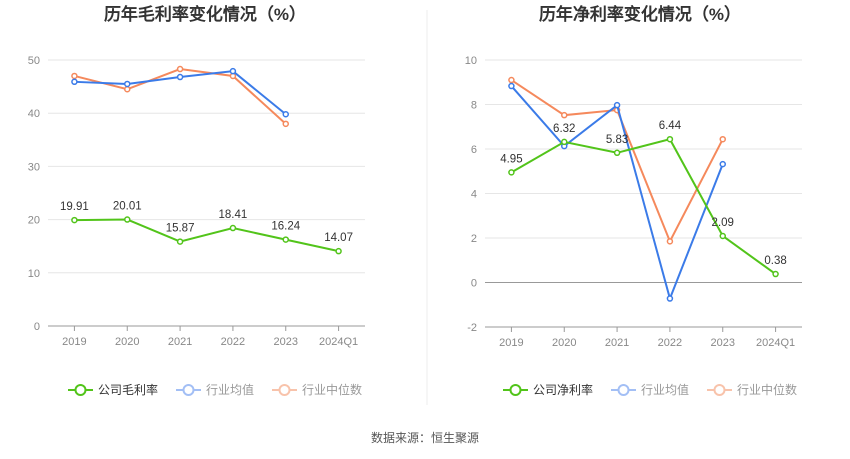 The height and width of the screenshot is (459, 850). Describe the element at coordinates (74, 207) in the screenshot. I see `data-label: 19.91` at that location.